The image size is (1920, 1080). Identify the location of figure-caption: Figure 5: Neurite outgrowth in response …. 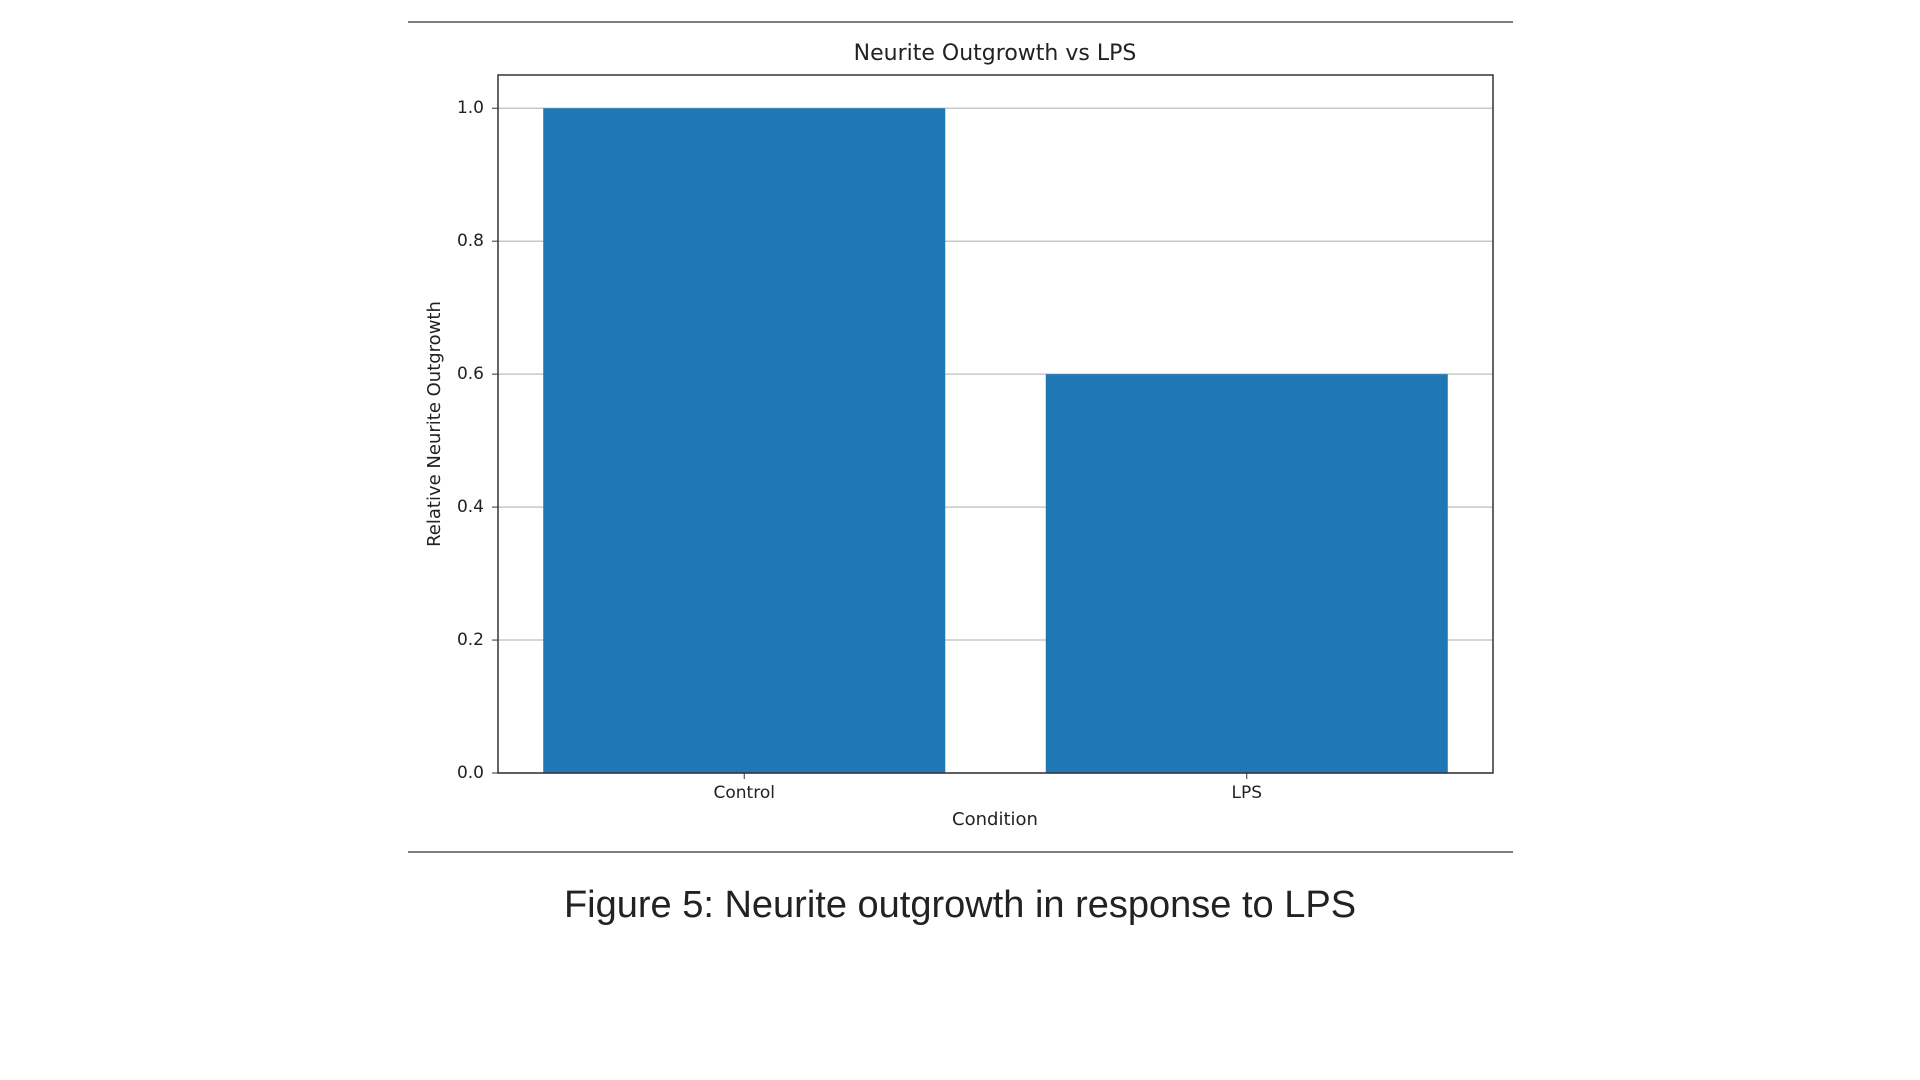
(960, 905).